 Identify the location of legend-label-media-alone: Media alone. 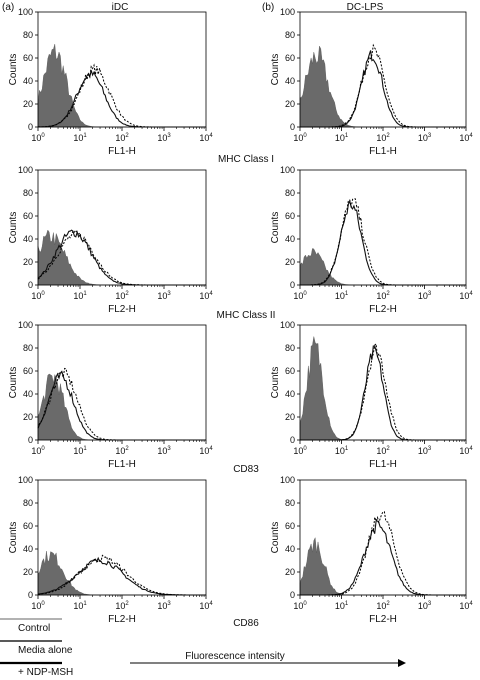
(45, 650).